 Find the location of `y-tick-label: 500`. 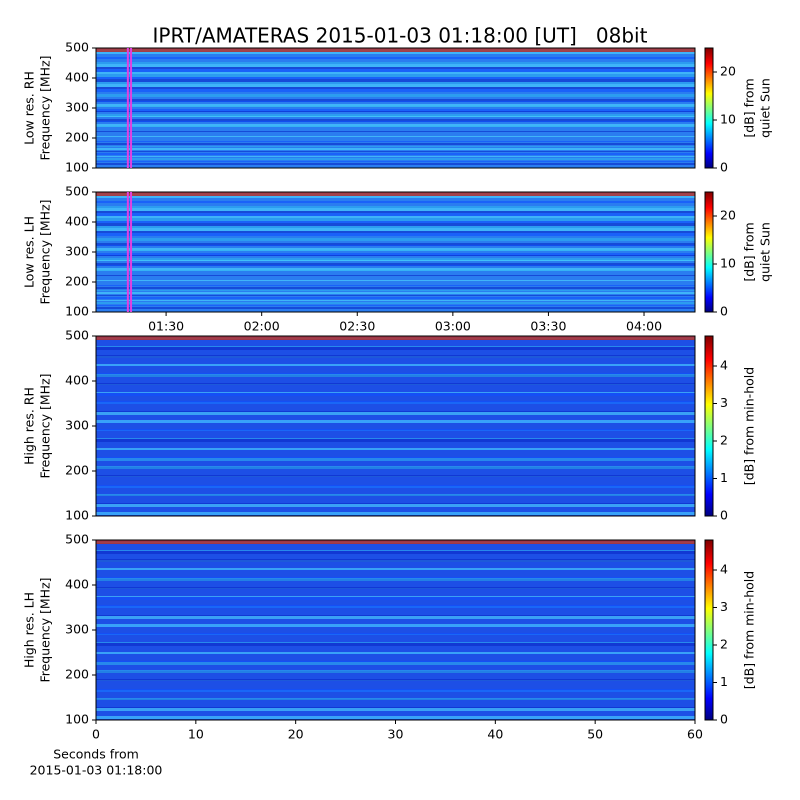

y-tick-label: 500 is located at coordinates (77, 335).